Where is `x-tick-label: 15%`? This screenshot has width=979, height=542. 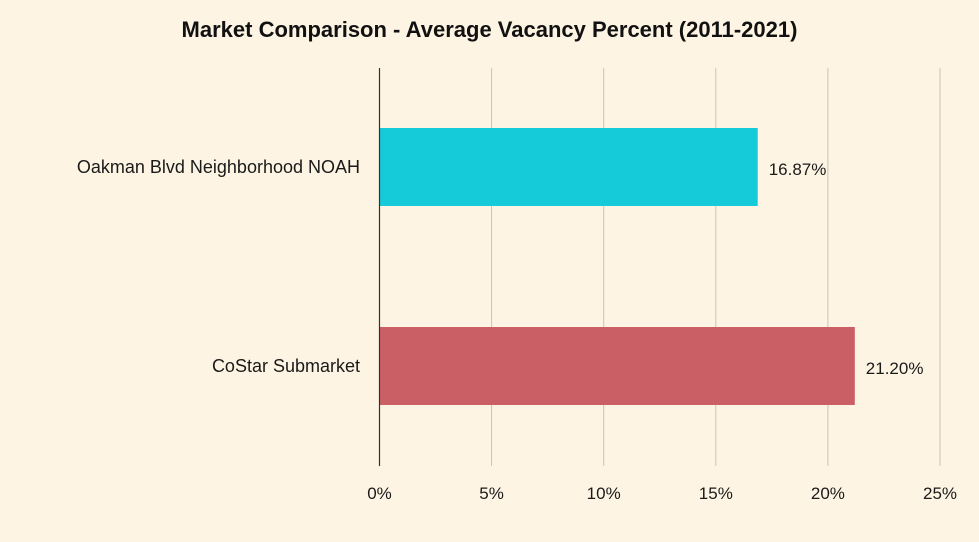
x-tick-label: 15% is located at coordinates (716, 493).